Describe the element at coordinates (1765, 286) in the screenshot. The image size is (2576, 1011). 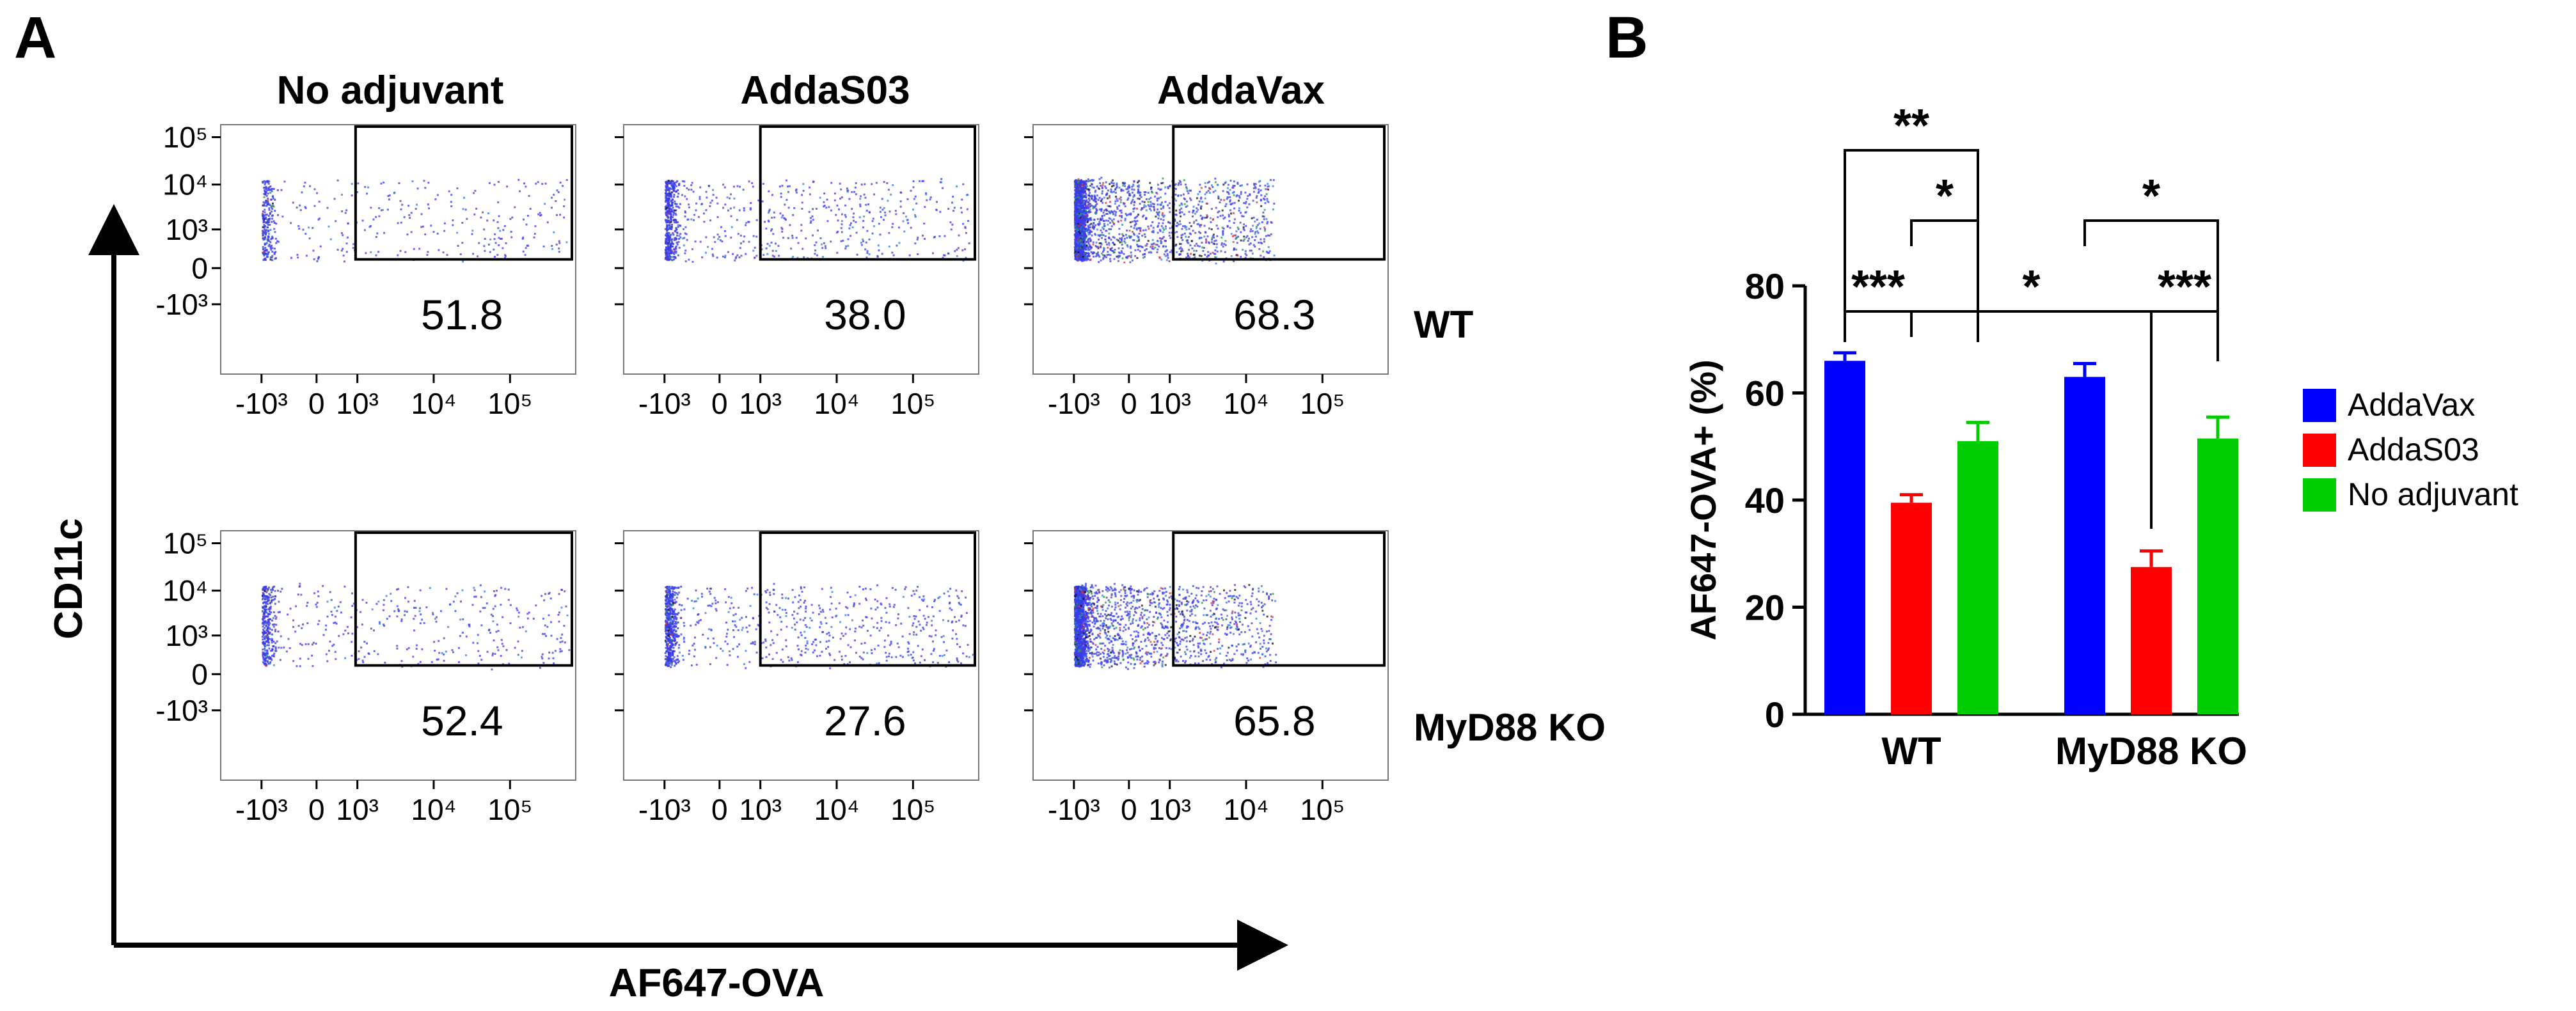
I see `bar-y-tick-label: 80` at that location.